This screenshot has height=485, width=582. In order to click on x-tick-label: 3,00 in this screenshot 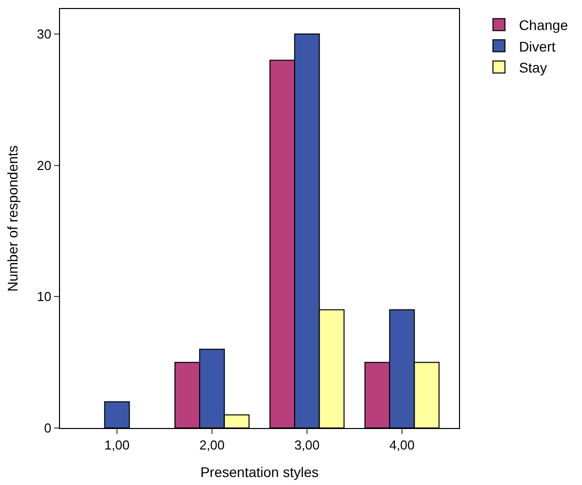, I will do `click(307, 445)`.